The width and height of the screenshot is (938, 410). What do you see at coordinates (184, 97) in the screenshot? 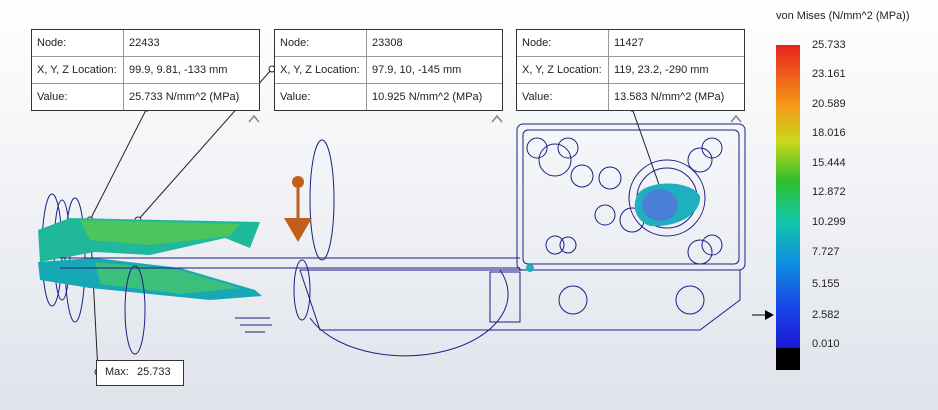
I see `probe-value: 25.733 N/mm^2 (MPa)` at bounding box center [184, 97].